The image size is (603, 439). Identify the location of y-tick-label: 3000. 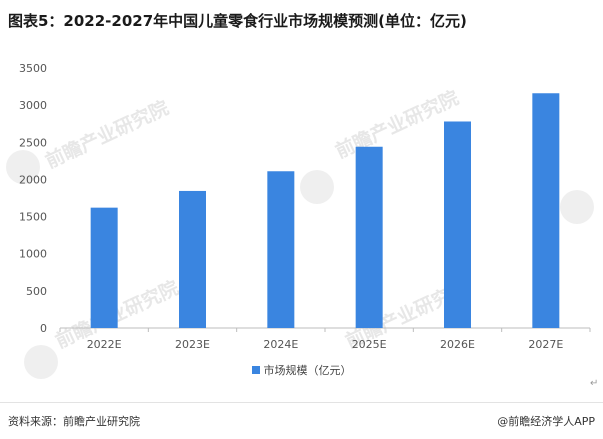
(33, 105).